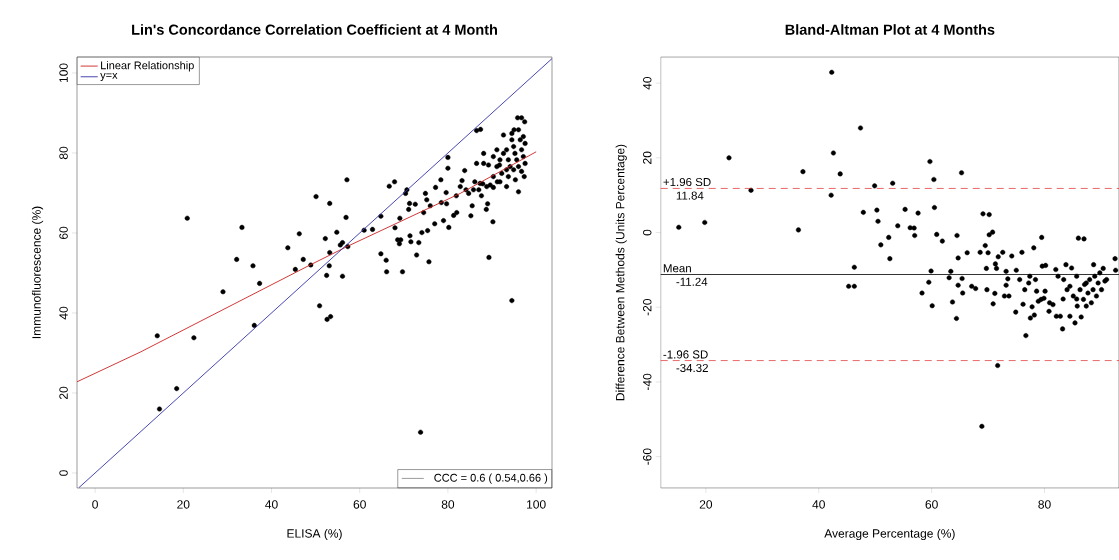  What do you see at coordinates (63, 73) in the screenshot?
I see `y-tick-label: 100` at bounding box center [63, 73].